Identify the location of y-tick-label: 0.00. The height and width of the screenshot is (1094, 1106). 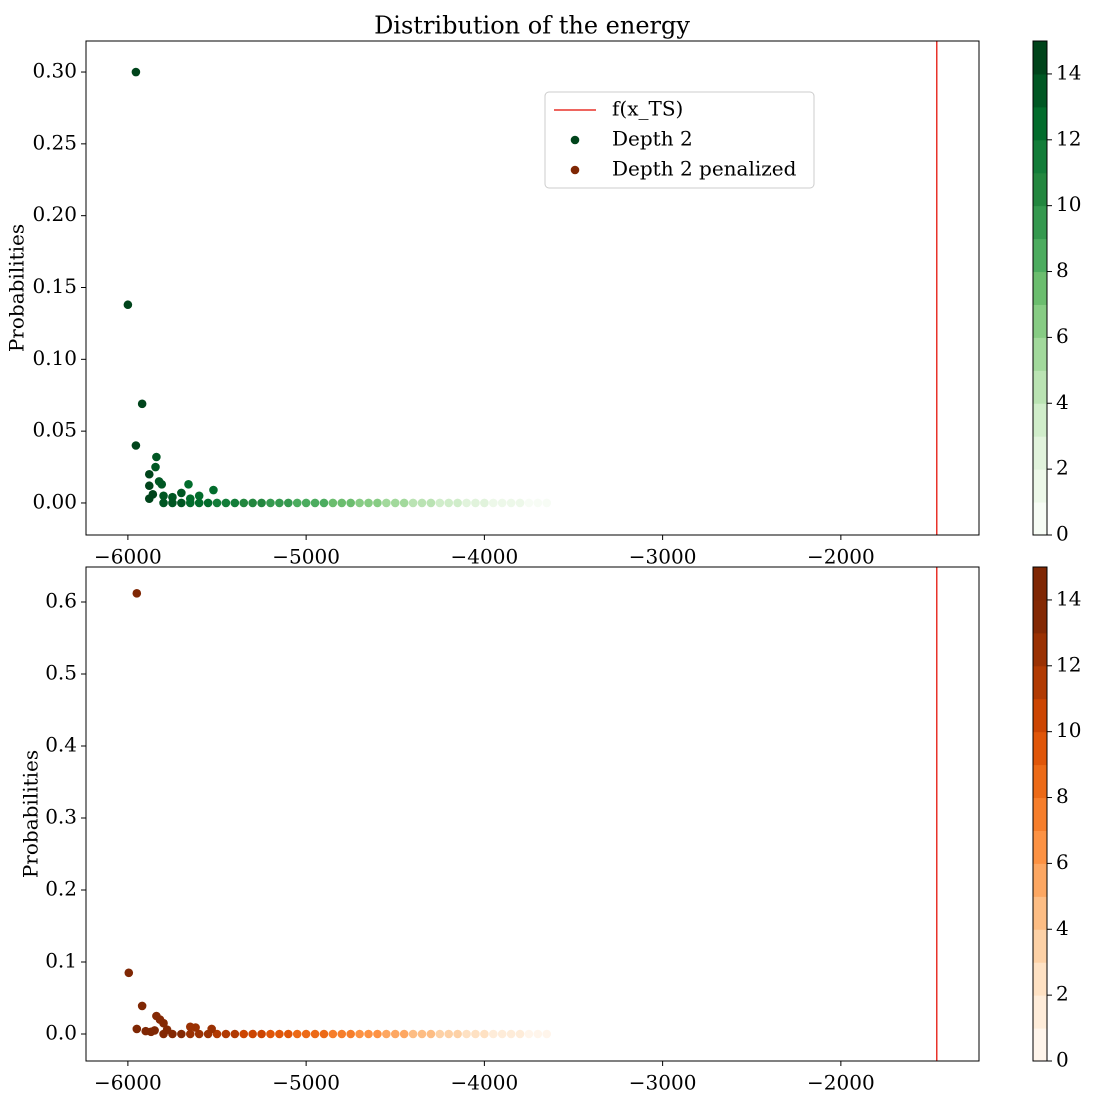
(54, 501).